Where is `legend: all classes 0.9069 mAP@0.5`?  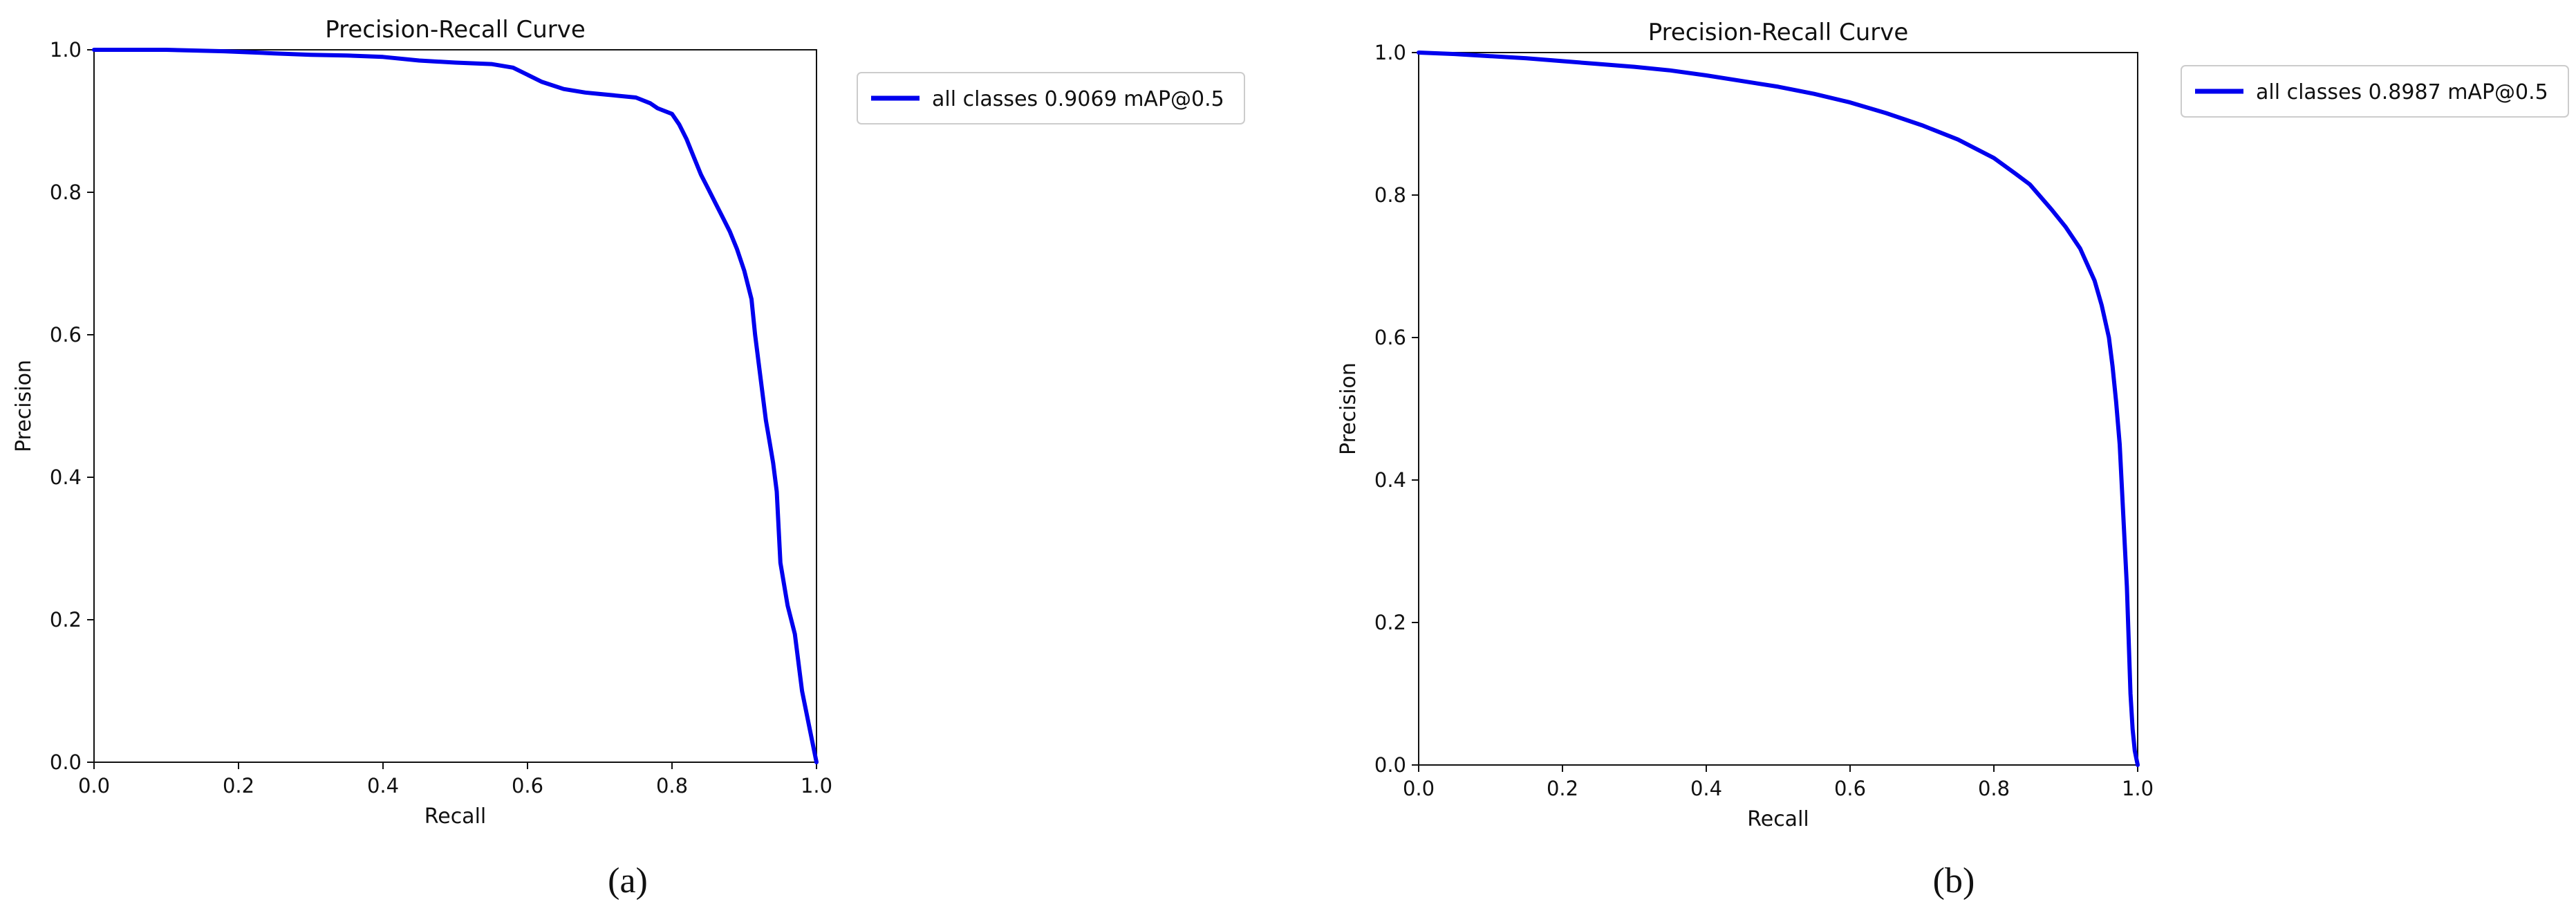
legend: all classes 0.9069 mAP@0.5 is located at coordinates (1051, 98).